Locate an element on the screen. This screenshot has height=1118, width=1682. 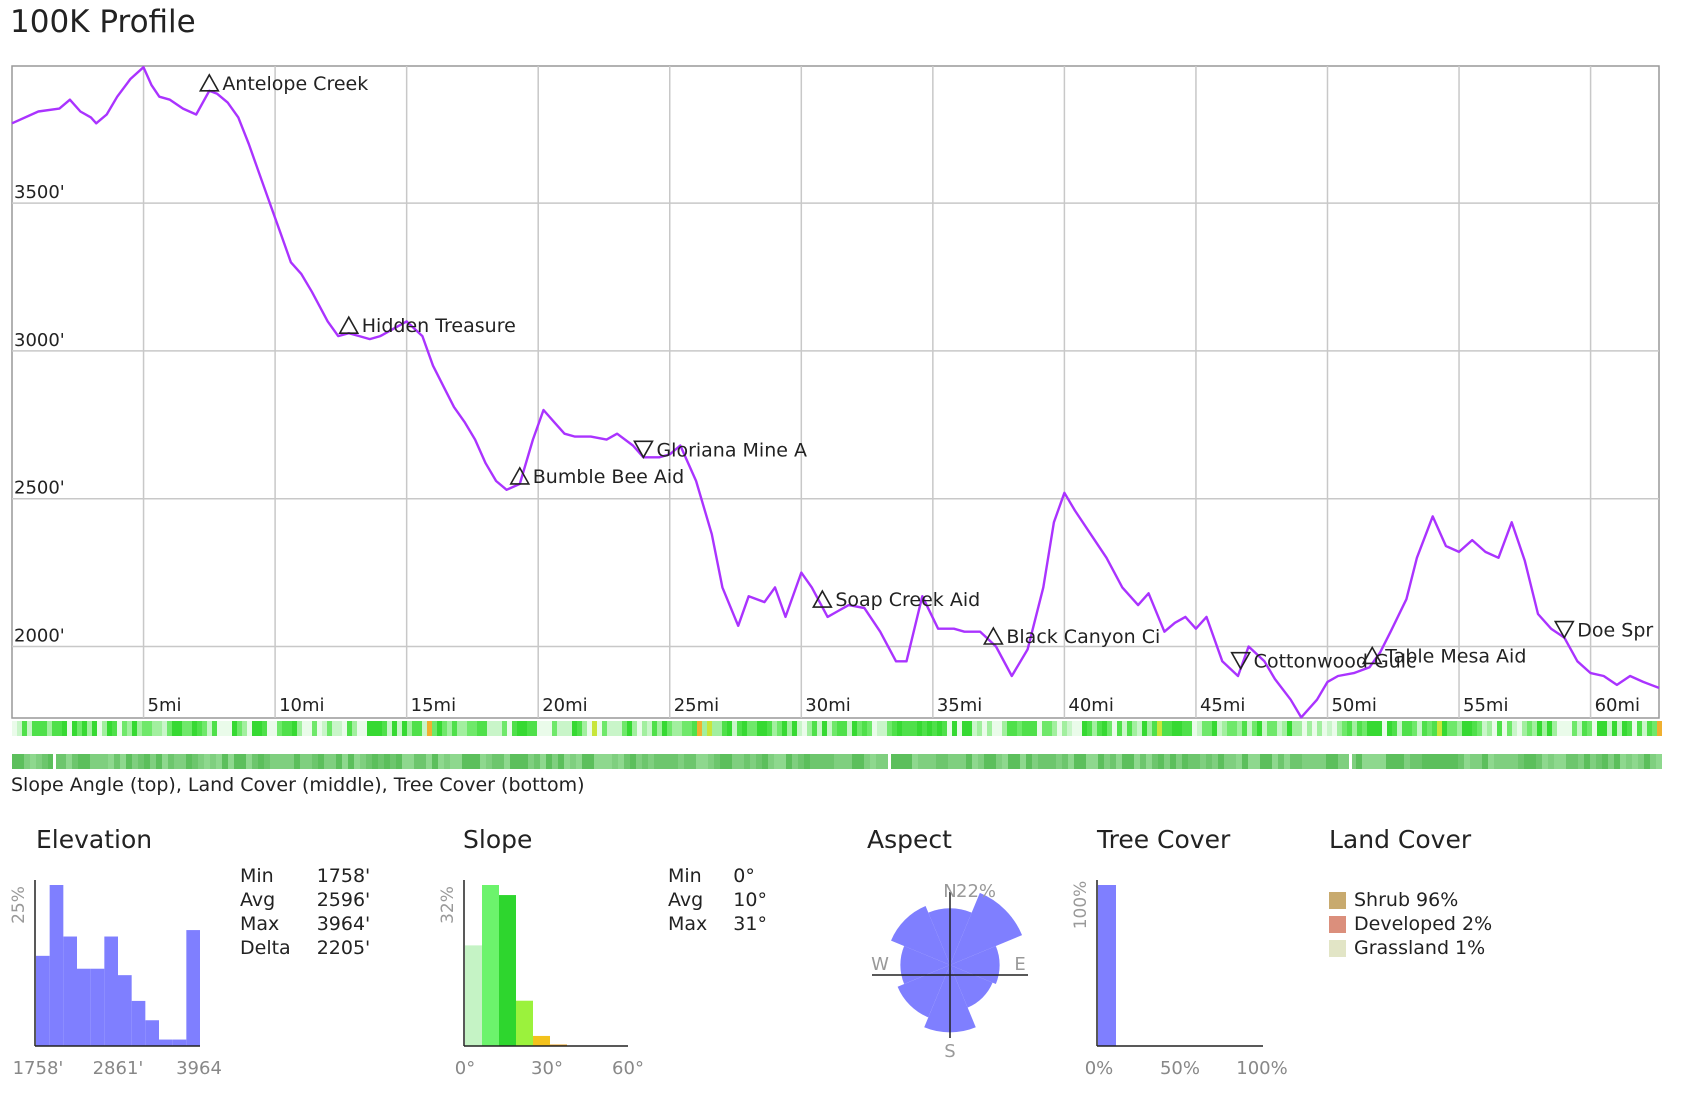
stat-label: Max is located at coordinates (688, 924).